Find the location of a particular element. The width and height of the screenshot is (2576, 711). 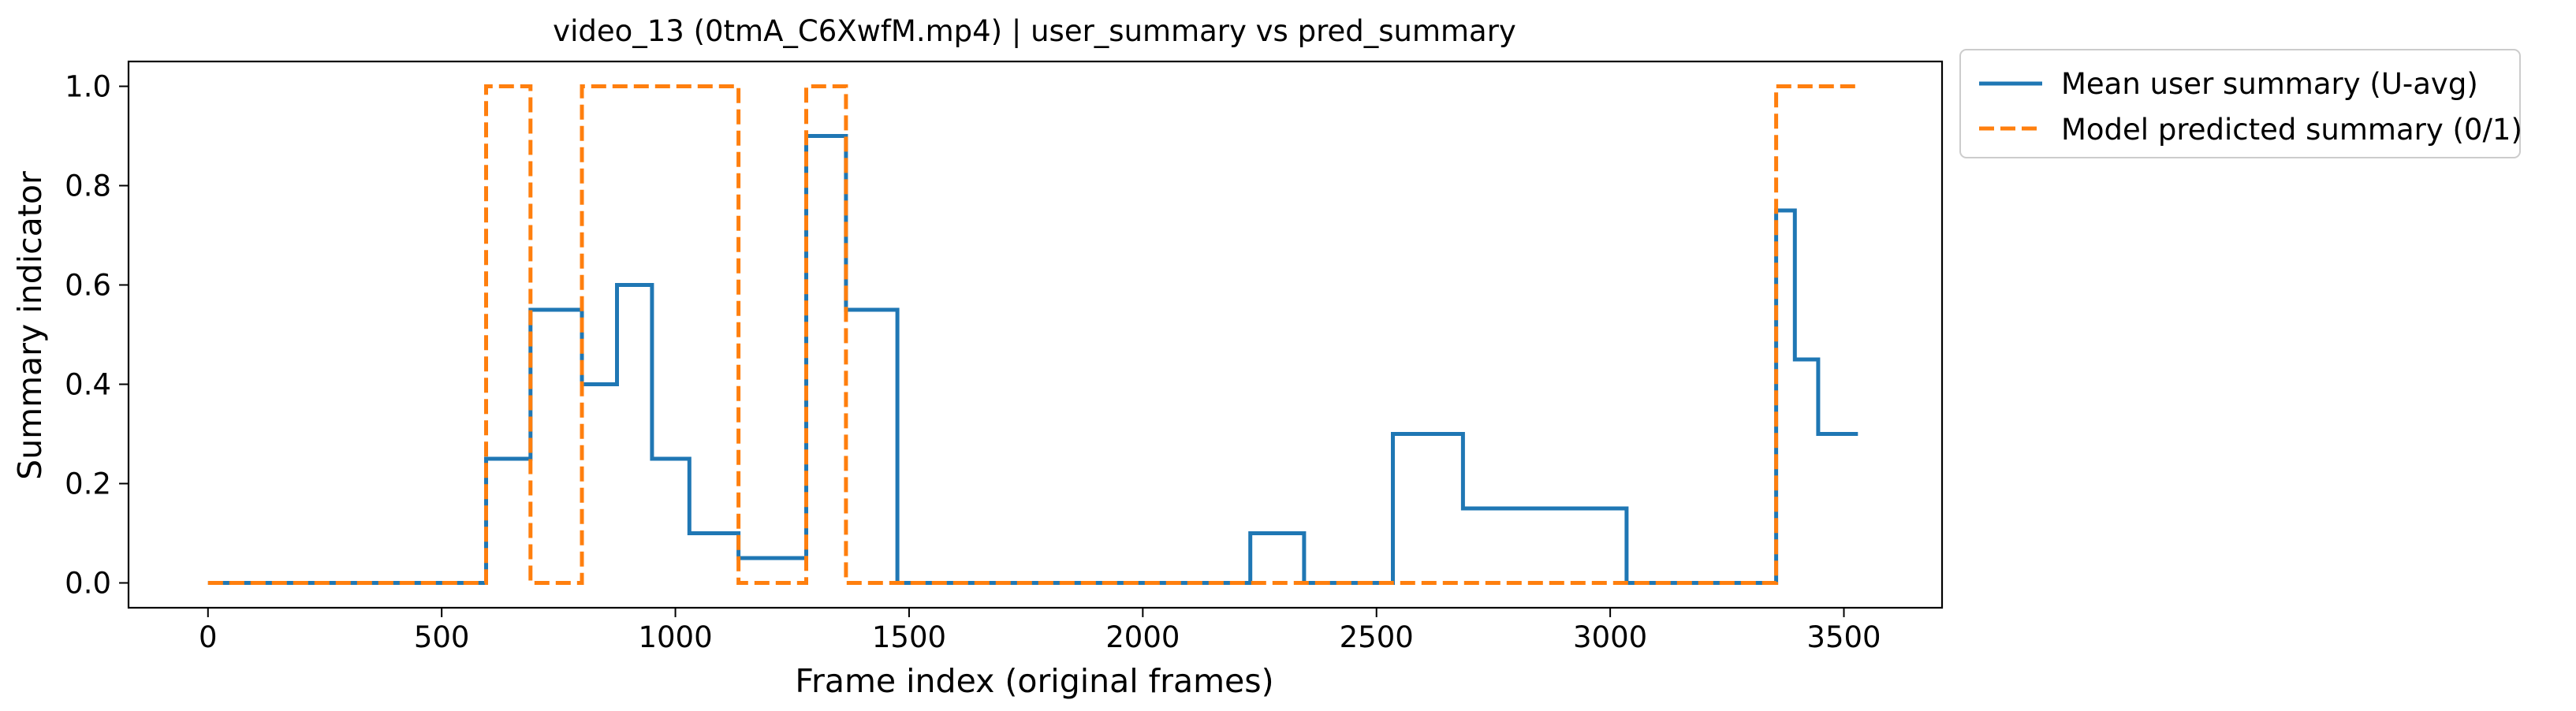

y-axis-label: Summary indicator is located at coordinates (30, 325).